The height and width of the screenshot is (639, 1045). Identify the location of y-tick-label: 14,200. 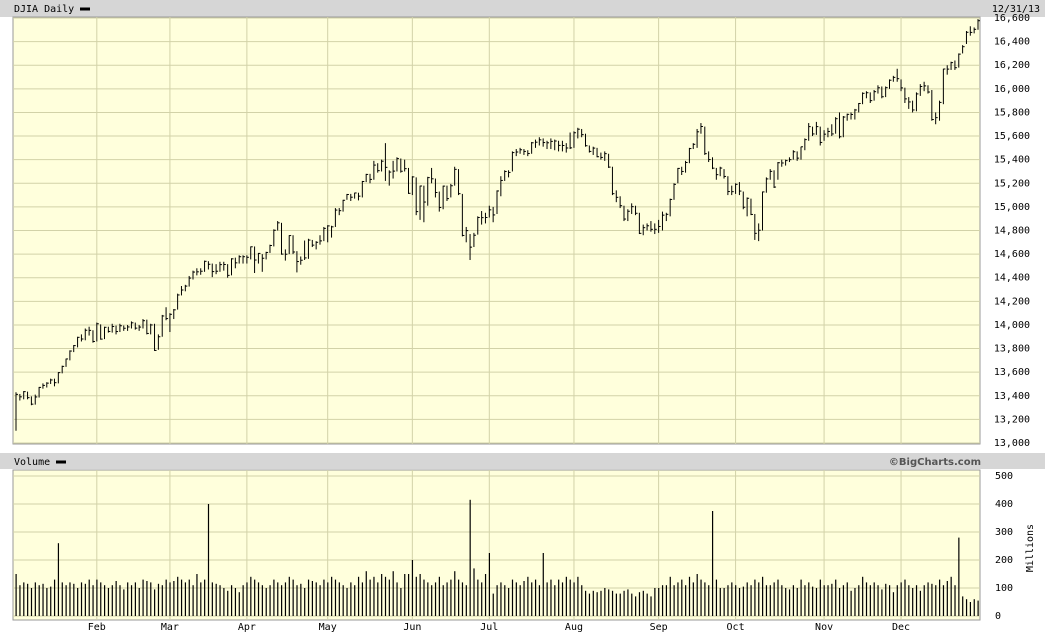
(1012, 301).